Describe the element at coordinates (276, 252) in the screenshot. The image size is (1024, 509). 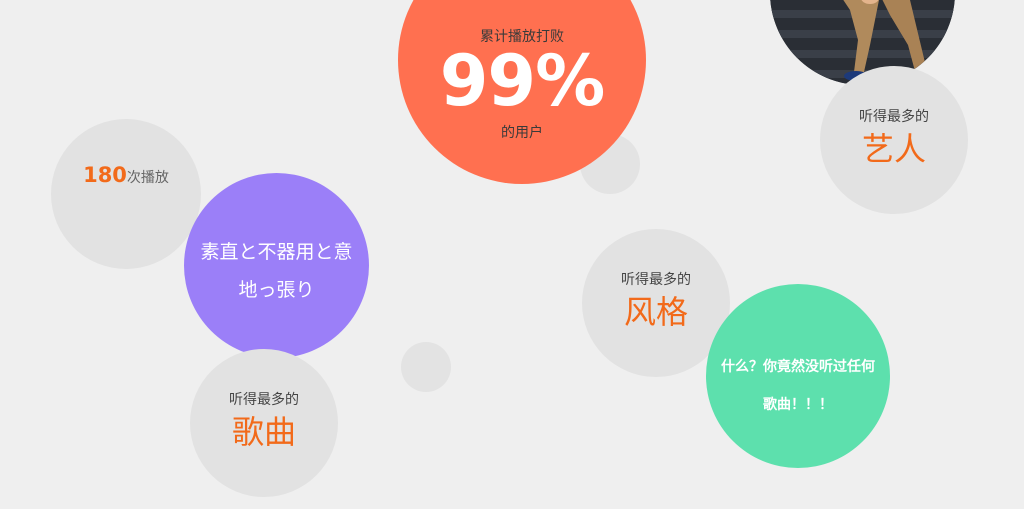
I see `top-song-title-line1: 素直と不器用と意` at that location.